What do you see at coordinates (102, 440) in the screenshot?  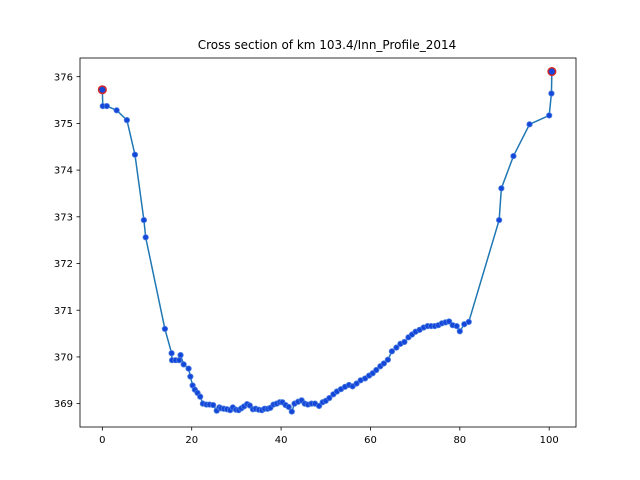 I see `x-tick-label: 0` at bounding box center [102, 440].